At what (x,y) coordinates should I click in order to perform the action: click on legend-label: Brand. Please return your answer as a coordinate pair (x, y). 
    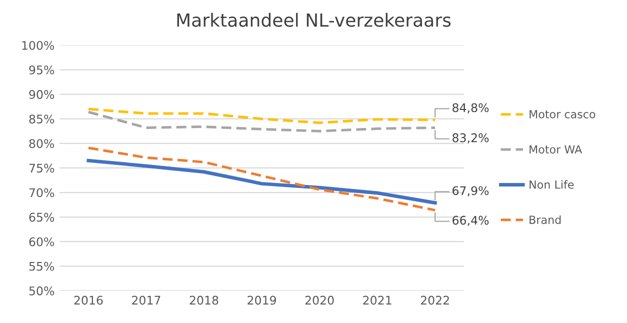
    Looking at the image, I should click on (545, 219).